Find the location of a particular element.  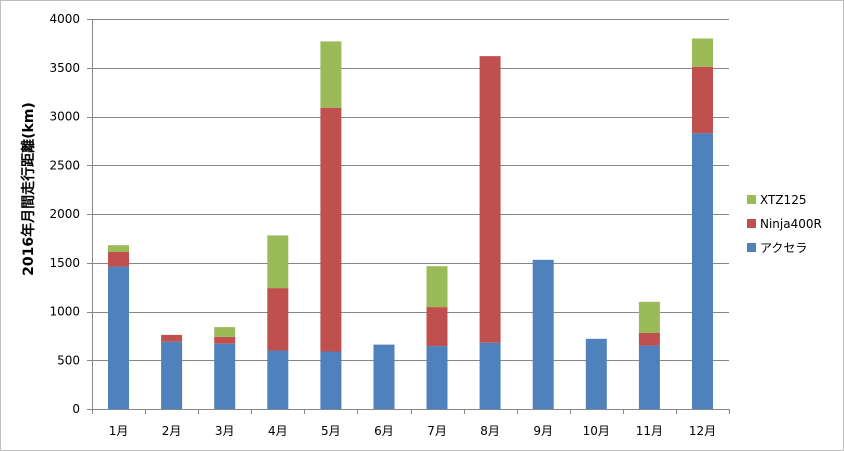

y-tick-label: 1000 is located at coordinates (64, 312).